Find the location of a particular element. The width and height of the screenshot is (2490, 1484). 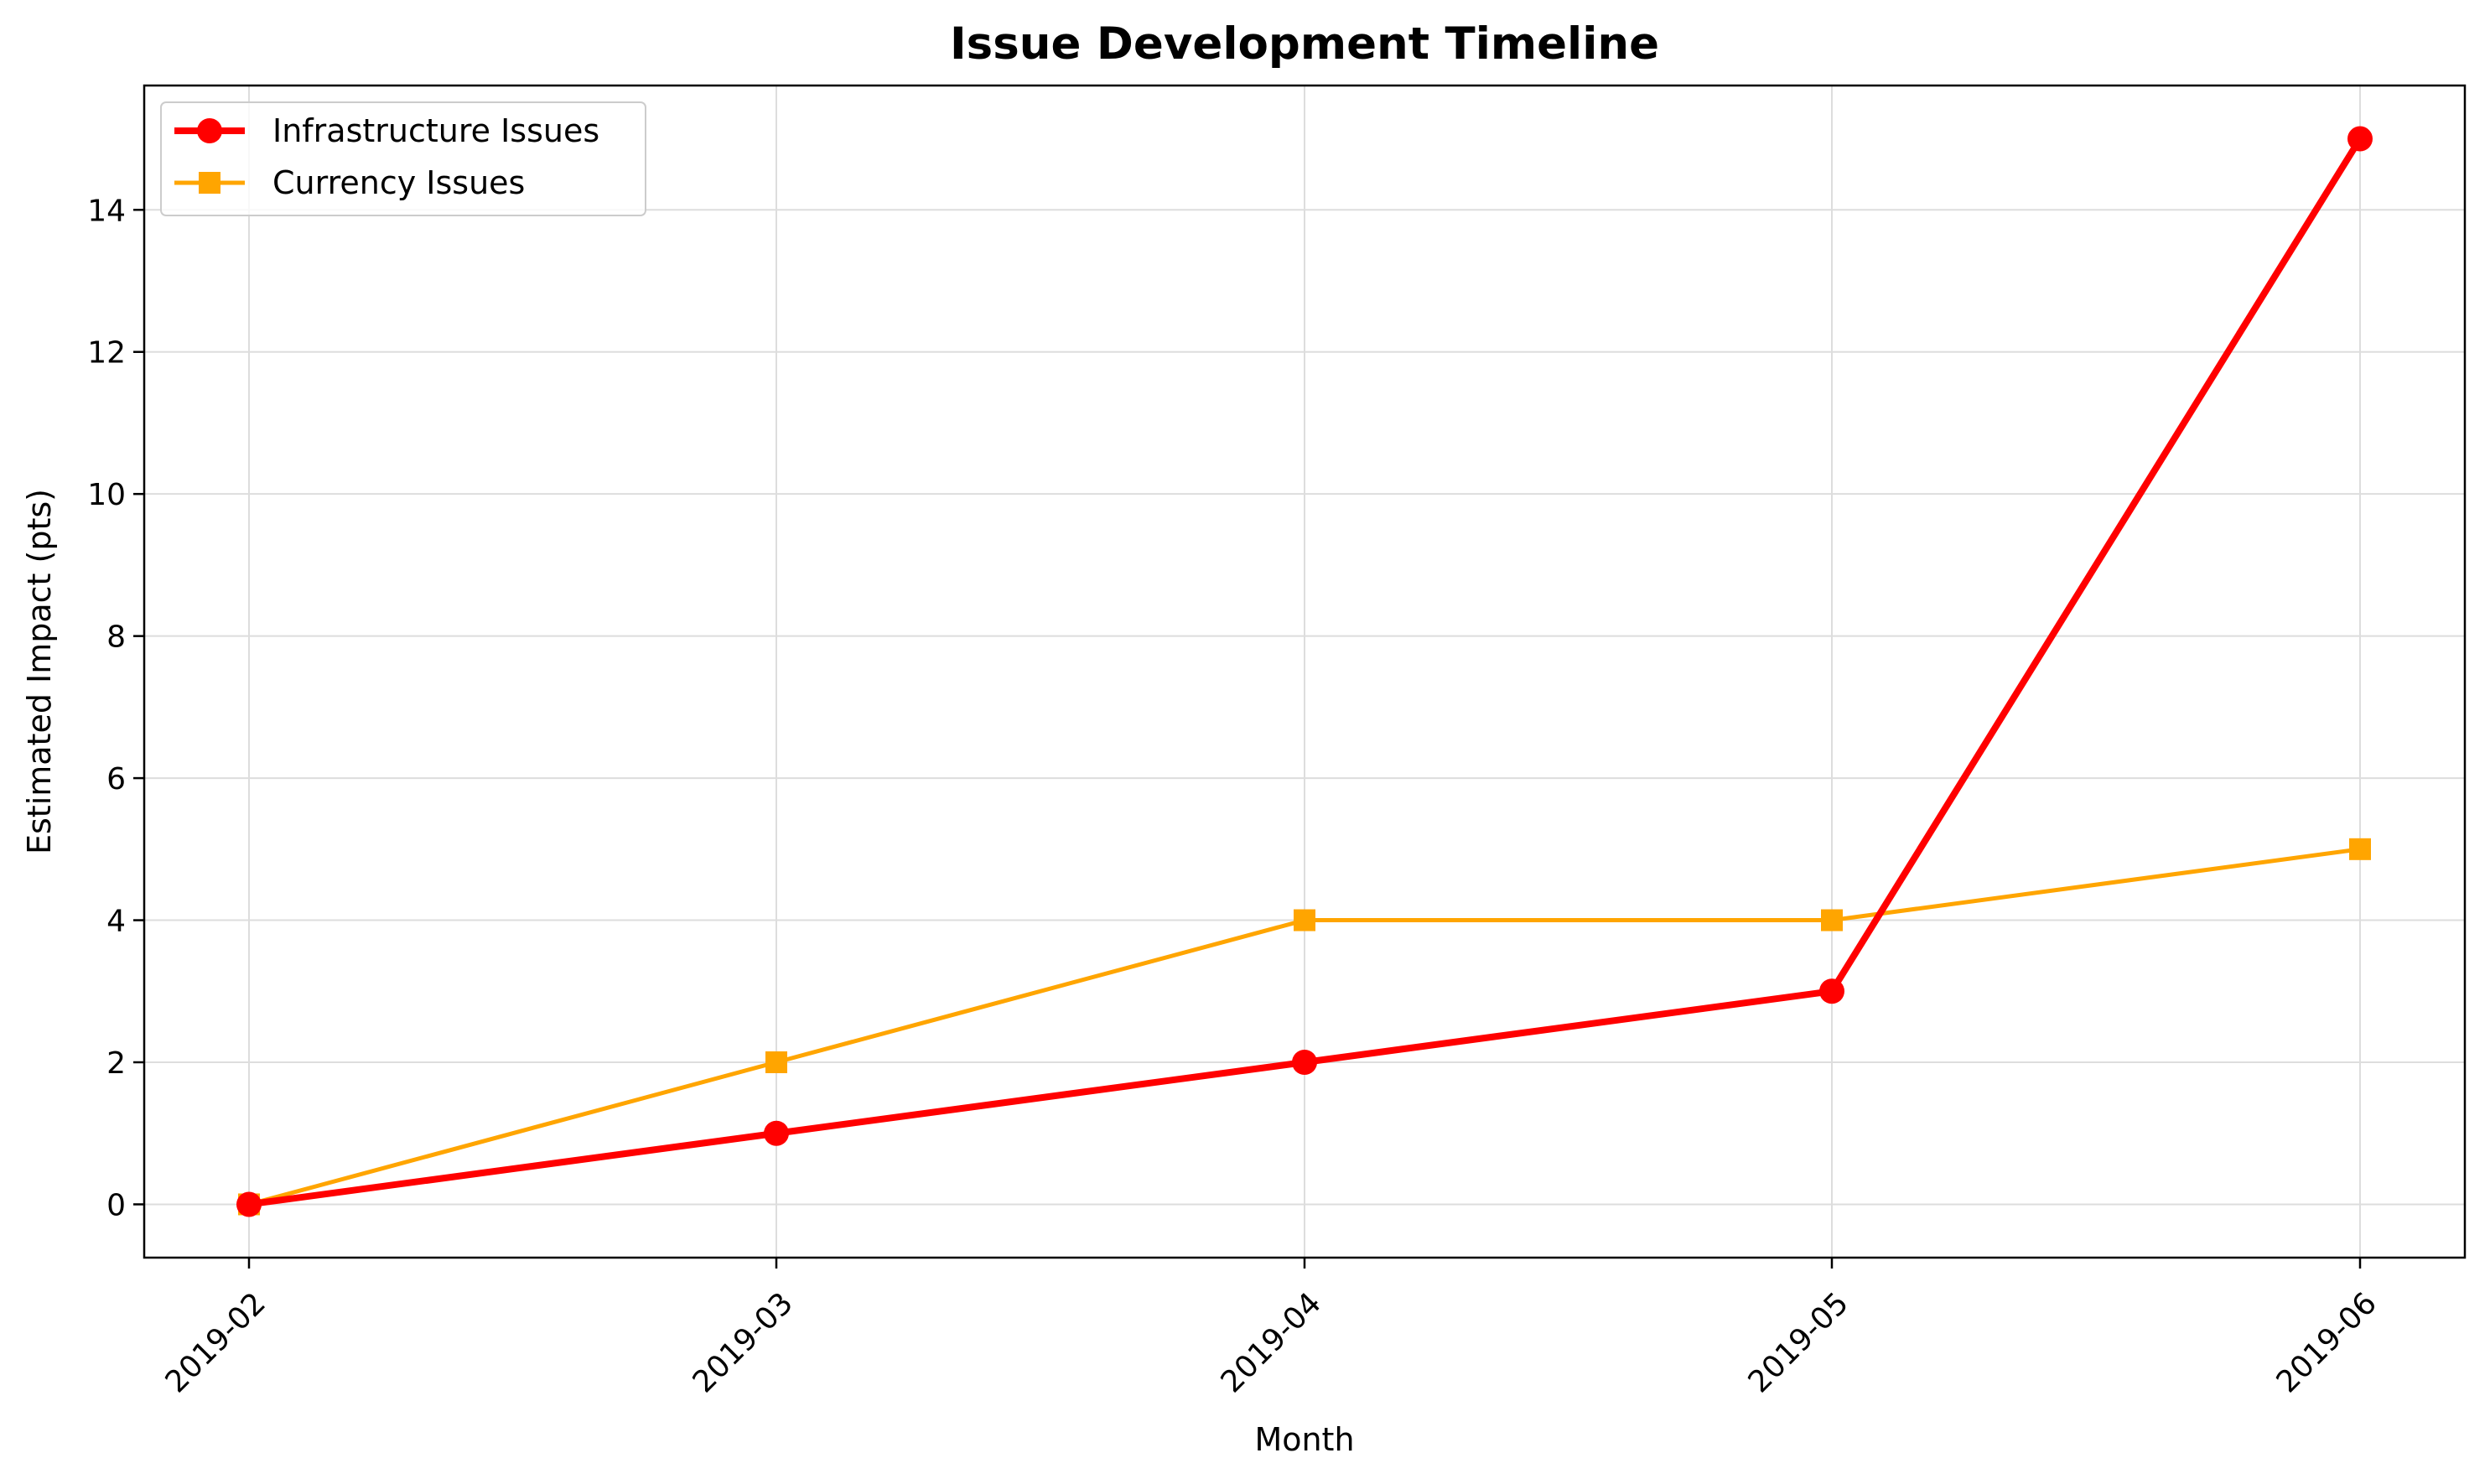

y-tick-label: 8 is located at coordinates (116, 637).